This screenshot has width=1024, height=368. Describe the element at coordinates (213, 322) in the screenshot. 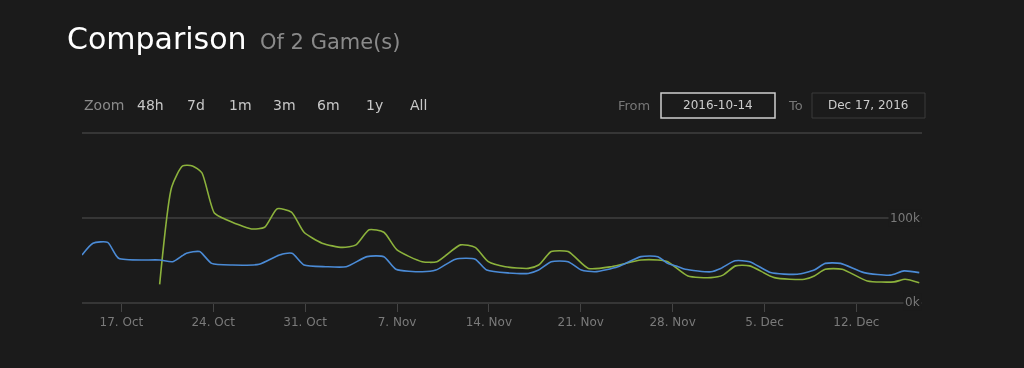

I see `x-tick-label: 24. Oct` at that location.